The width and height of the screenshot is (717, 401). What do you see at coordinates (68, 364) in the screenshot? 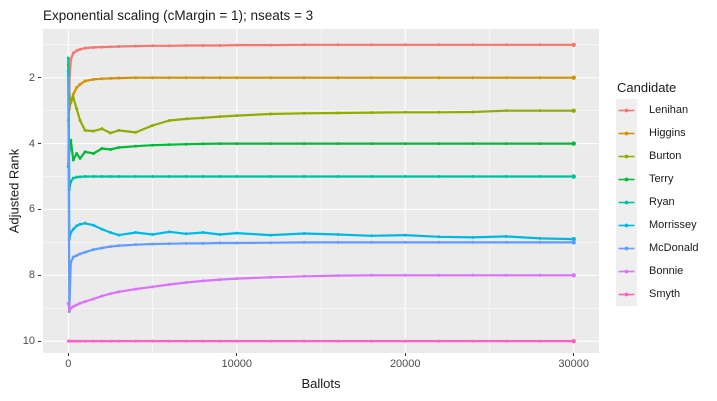
I see `x-tick-label: 0` at bounding box center [68, 364].